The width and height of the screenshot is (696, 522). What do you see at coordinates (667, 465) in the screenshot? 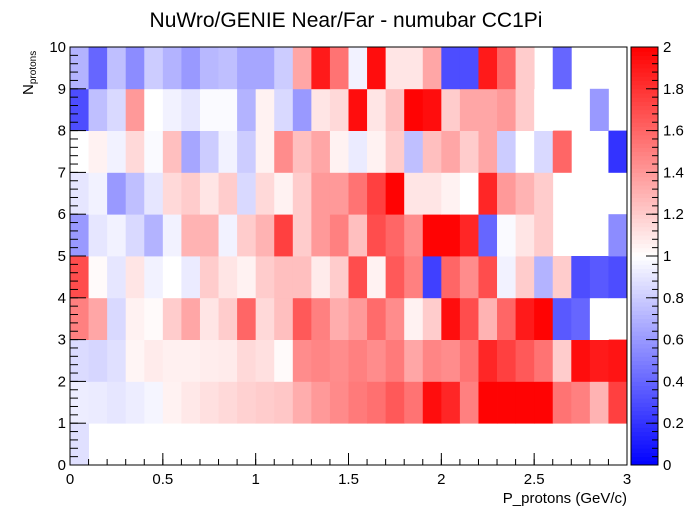
I see `z-tick-label: 0` at bounding box center [667, 465].